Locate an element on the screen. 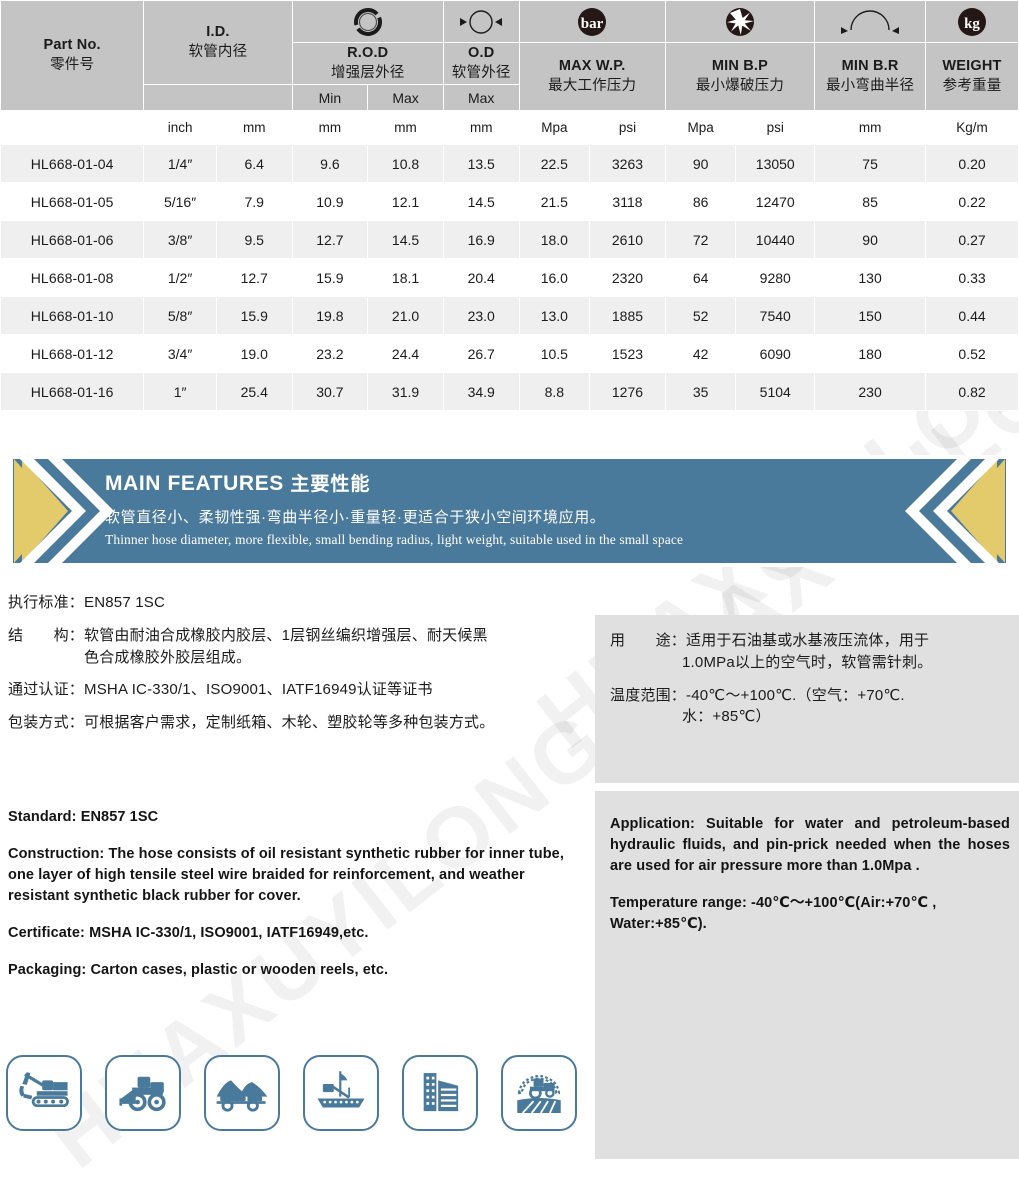  svg-text: kg is located at coordinates (972, 24).